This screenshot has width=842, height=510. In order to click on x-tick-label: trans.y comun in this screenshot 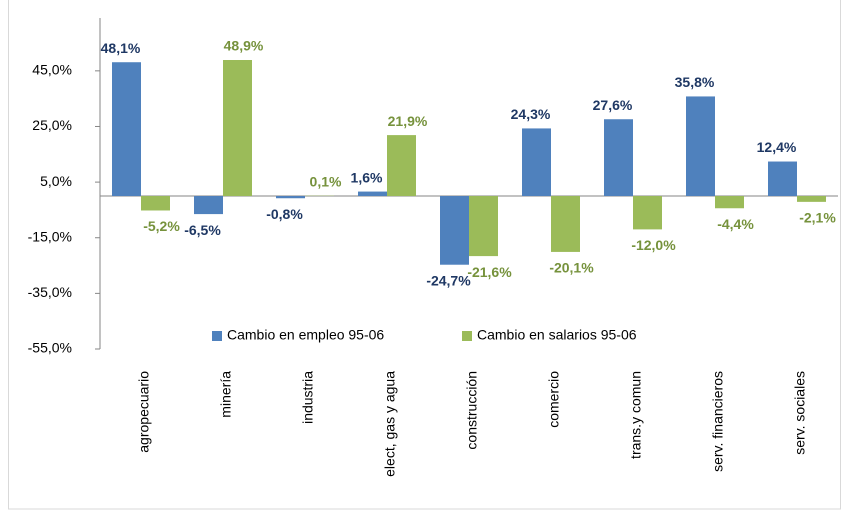, I will do `click(636, 415)`.